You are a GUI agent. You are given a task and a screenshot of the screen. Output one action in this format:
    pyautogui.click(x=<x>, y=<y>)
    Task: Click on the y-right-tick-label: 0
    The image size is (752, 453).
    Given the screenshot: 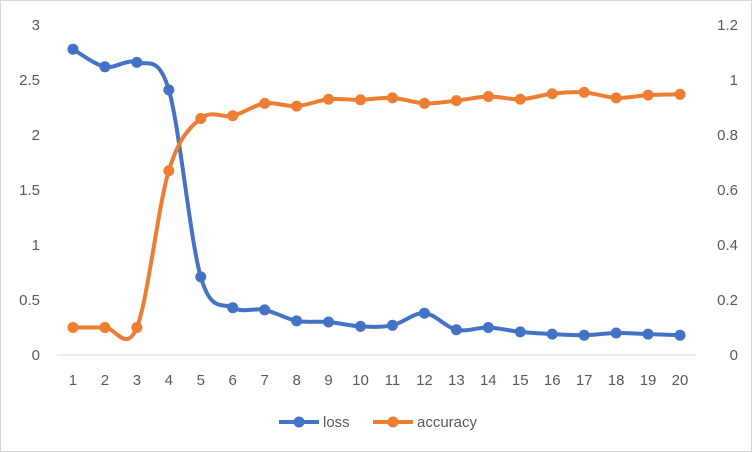 What is the action you would take?
    pyautogui.click(x=734, y=355)
    